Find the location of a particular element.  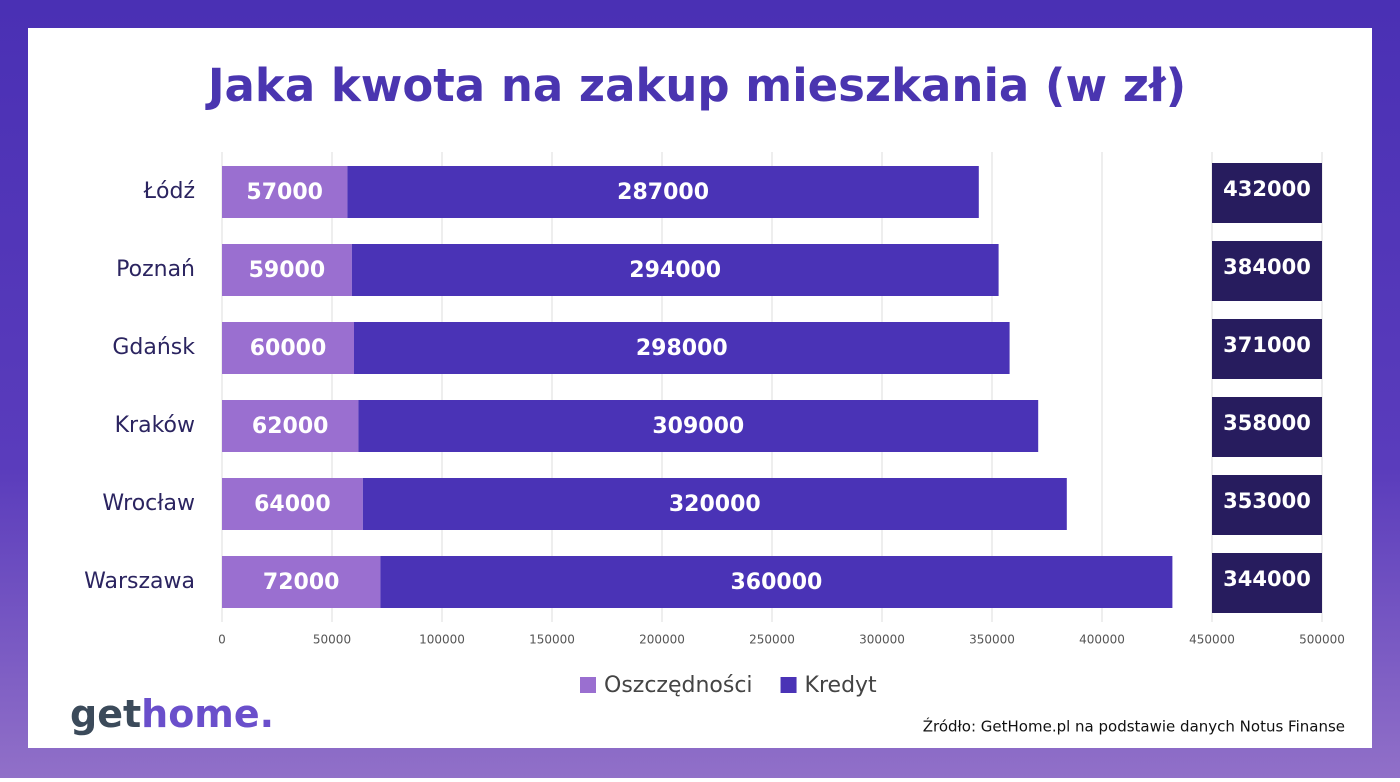

data-label: 294000 is located at coordinates (675, 270).